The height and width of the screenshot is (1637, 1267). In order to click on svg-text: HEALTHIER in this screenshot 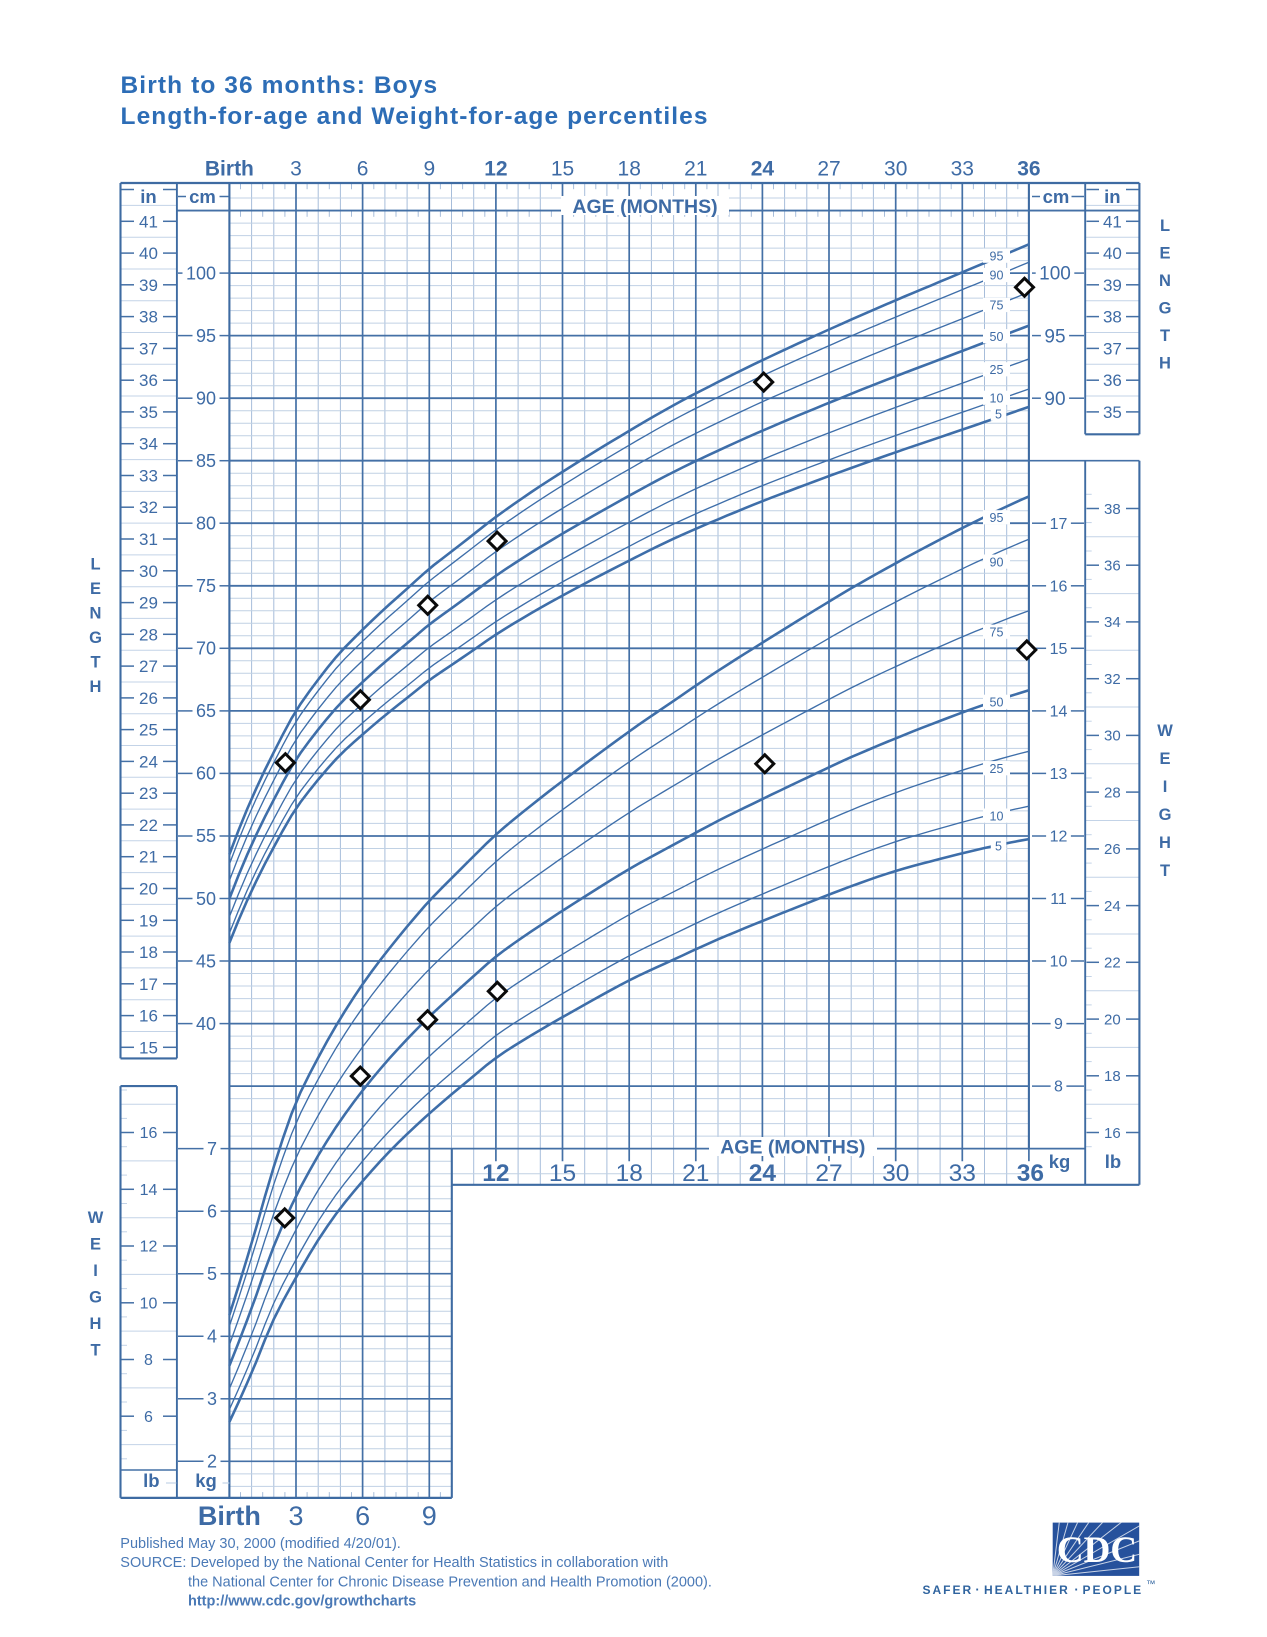, I will do `click(1027, 1590)`.